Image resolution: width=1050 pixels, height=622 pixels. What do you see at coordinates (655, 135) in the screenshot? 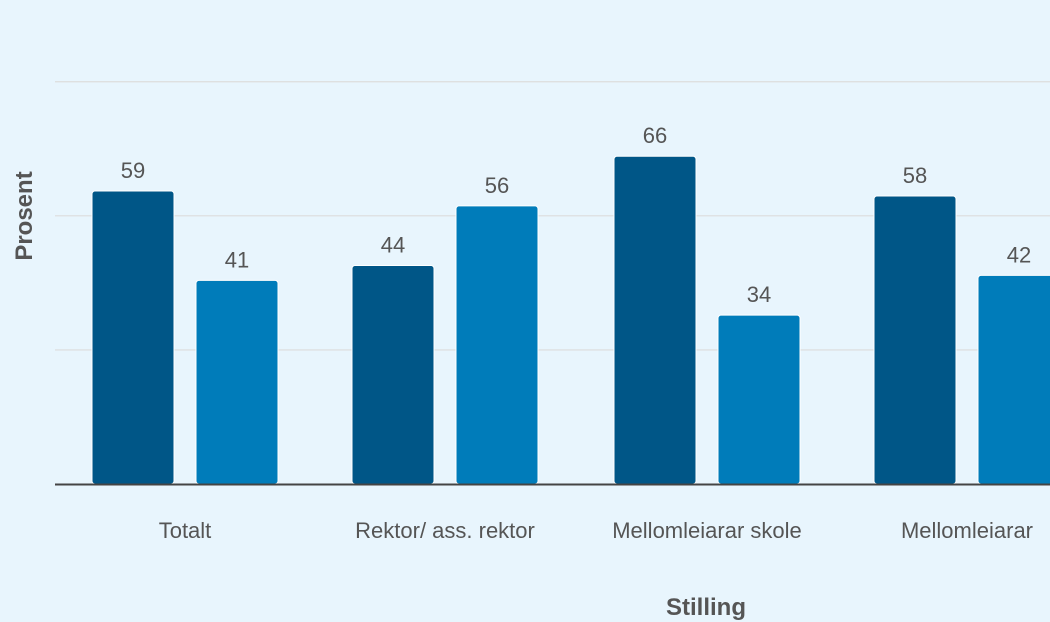
I see `data-label: 66` at bounding box center [655, 135].